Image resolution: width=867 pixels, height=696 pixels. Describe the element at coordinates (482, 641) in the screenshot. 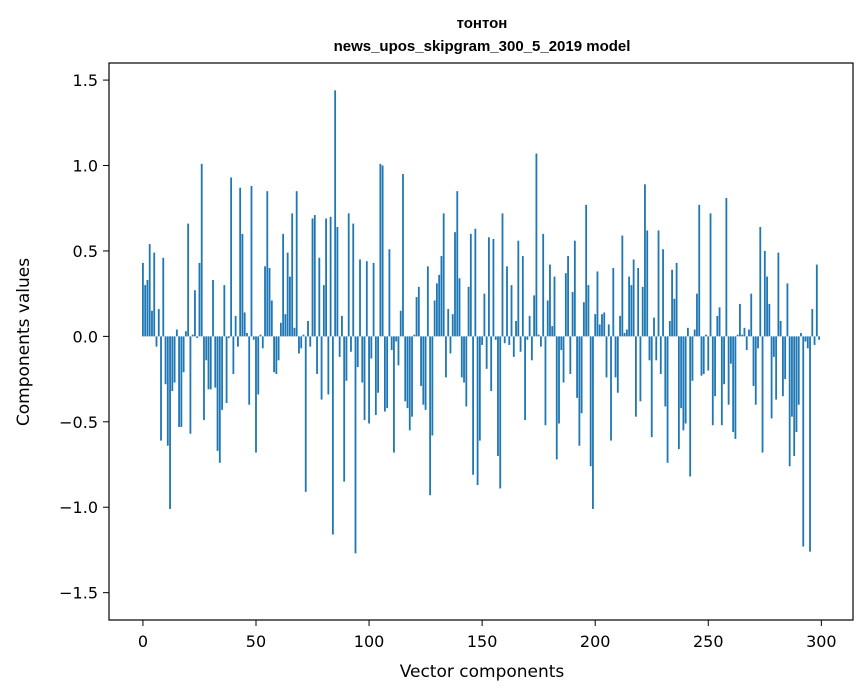

I see `x-tick-label: 150` at that location.